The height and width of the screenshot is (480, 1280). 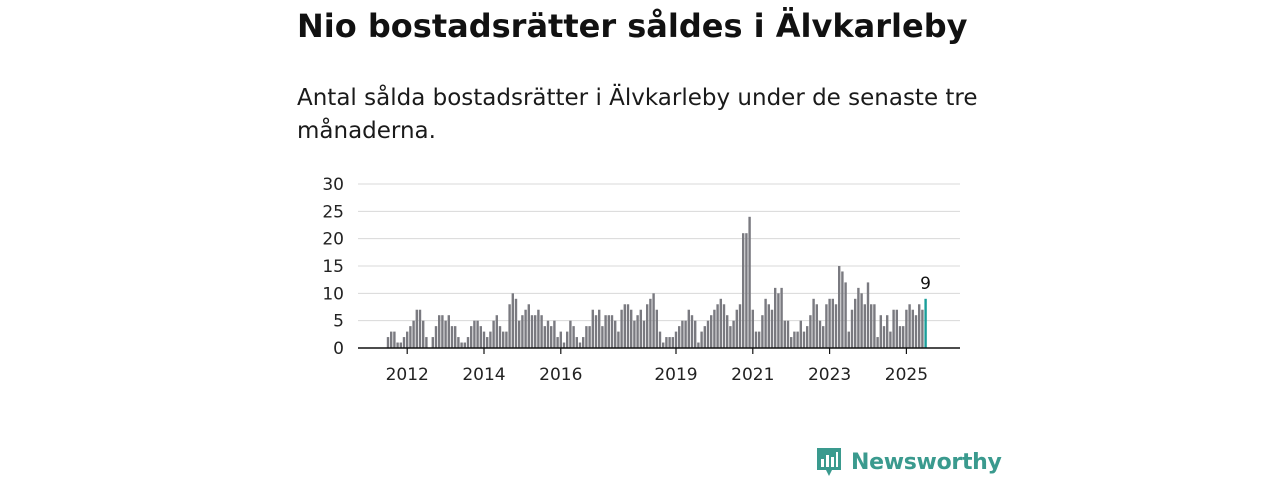 I want to click on x-tick-label: 2016, so click(x=560, y=375).